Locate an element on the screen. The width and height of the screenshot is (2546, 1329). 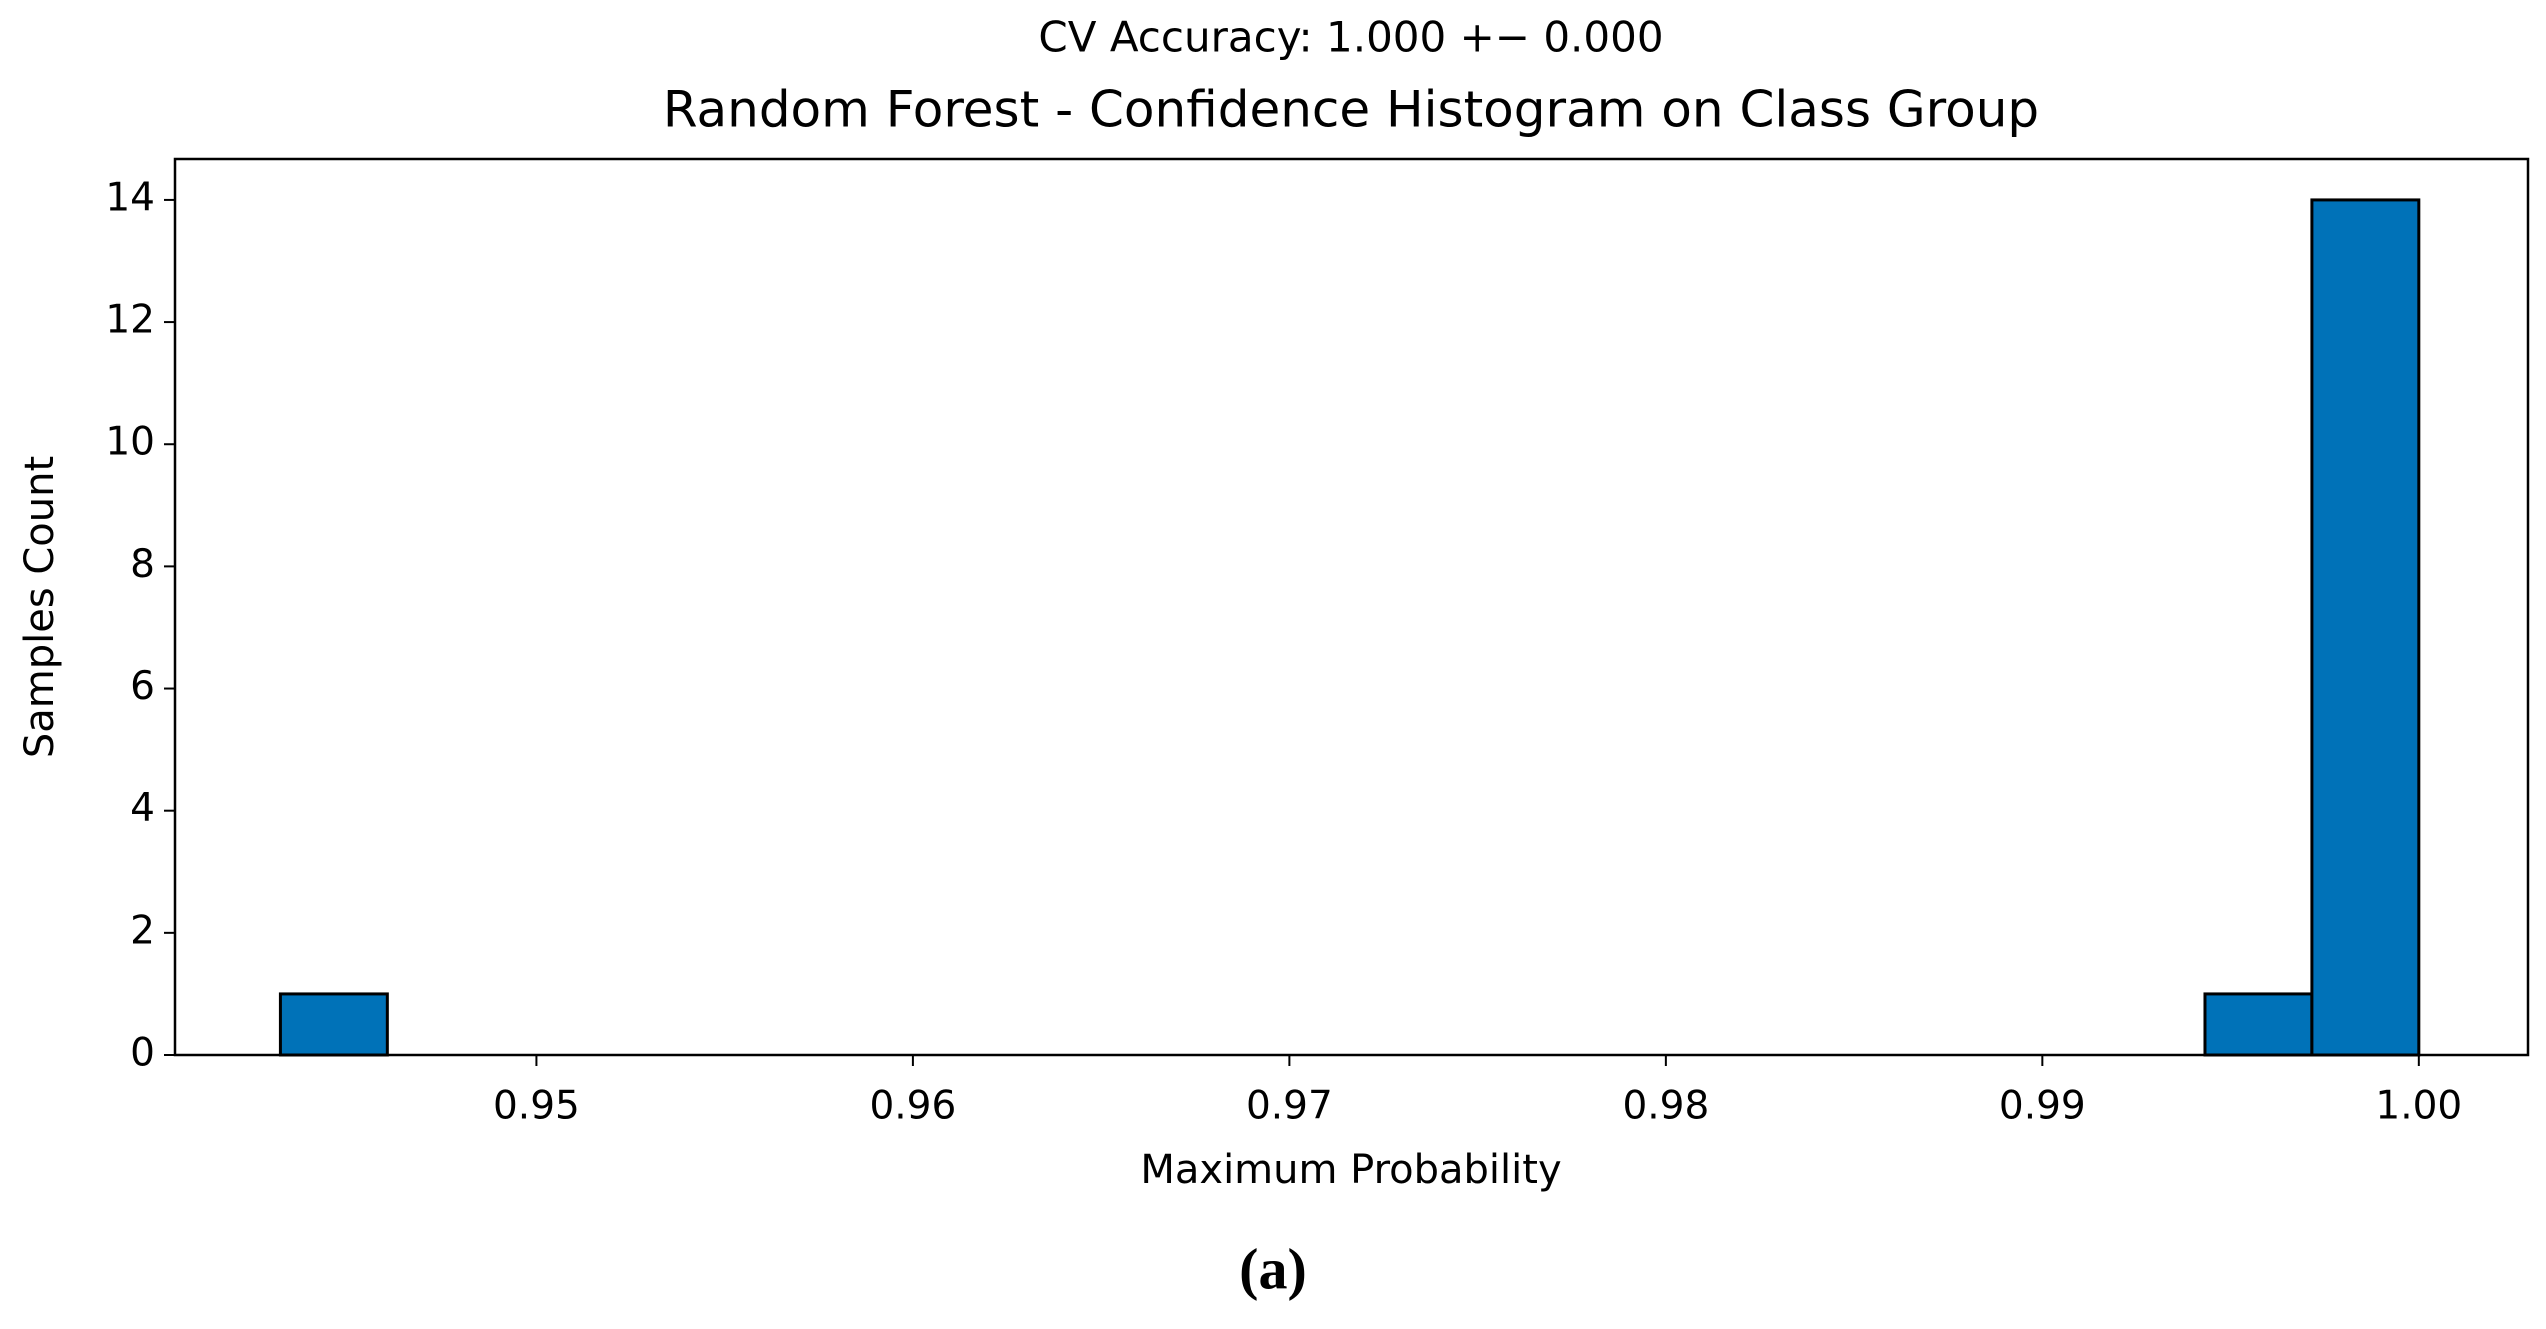
y-tick-label: 4 is located at coordinates (142, 808).